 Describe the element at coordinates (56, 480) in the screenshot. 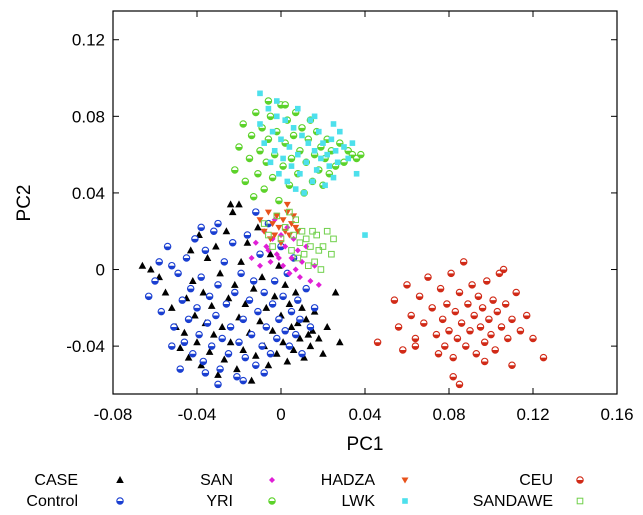

I see `legend-label: CASE` at that location.